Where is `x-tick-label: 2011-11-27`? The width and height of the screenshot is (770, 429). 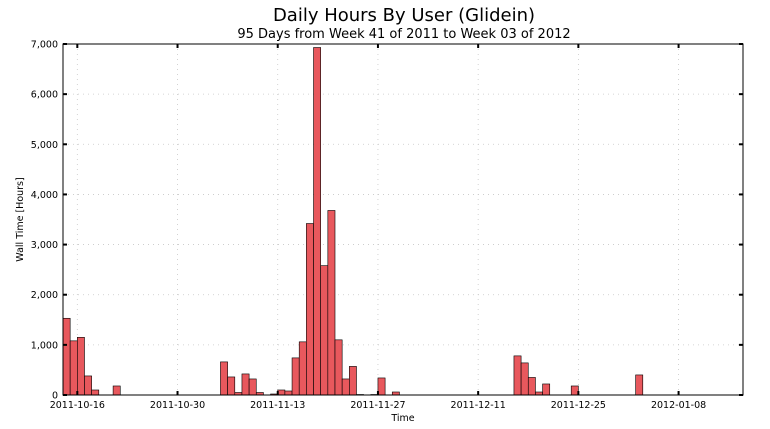
x-tick-label: 2011-11-27 is located at coordinates (377, 405).